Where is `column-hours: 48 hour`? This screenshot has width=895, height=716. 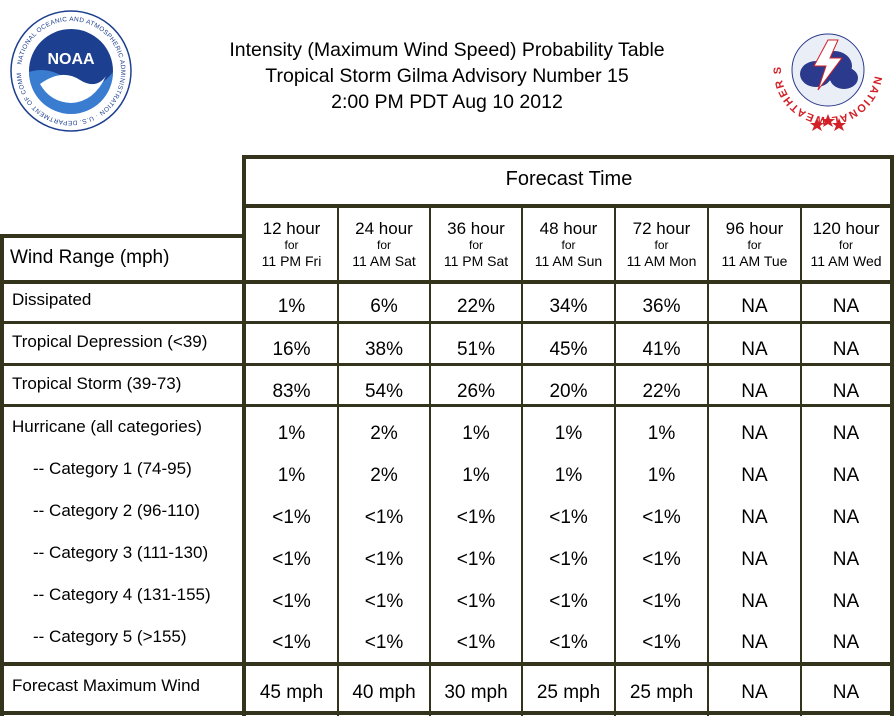
column-hours: 48 hour is located at coordinates (568, 228).